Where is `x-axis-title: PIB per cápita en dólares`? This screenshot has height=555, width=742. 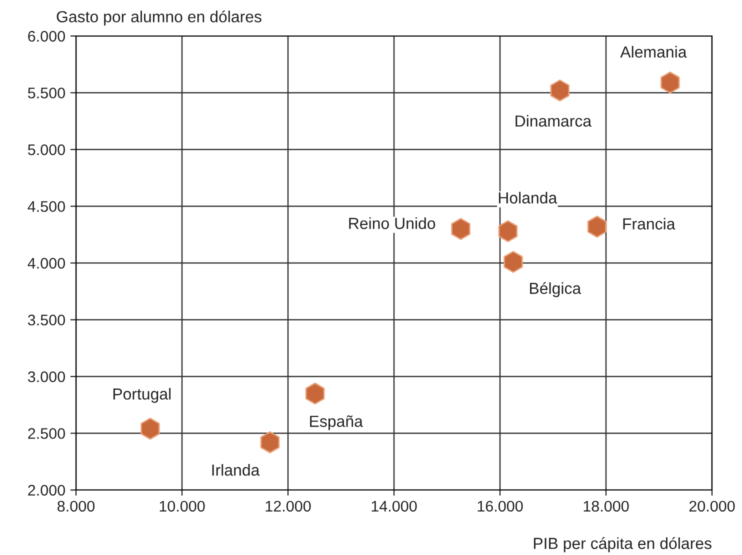 x-axis-title: PIB per cápita en dólares is located at coordinates (623, 544).